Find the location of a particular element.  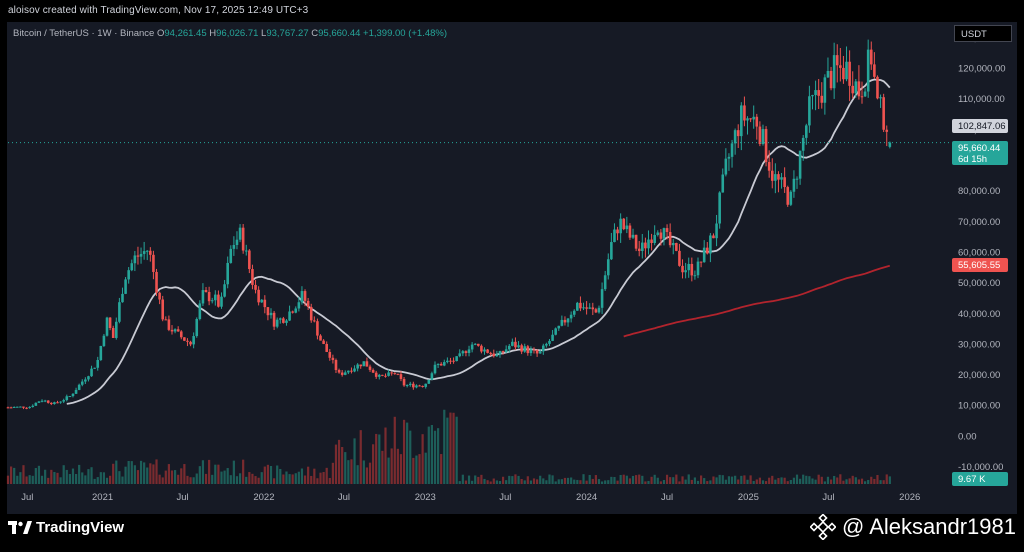

currency-button: USDT is located at coordinates (983, 33).